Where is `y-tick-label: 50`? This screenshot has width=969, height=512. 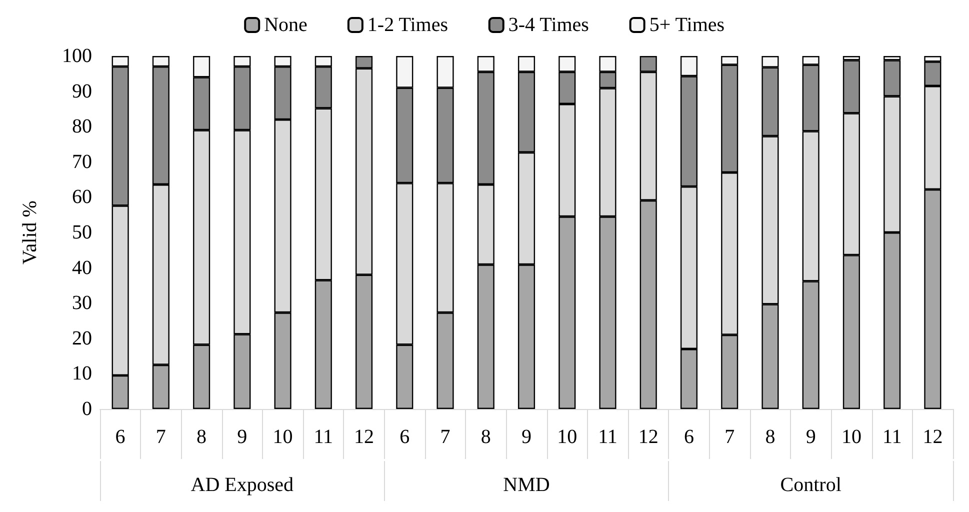
y-tick-label: 50 is located at coordinates (82, 233).